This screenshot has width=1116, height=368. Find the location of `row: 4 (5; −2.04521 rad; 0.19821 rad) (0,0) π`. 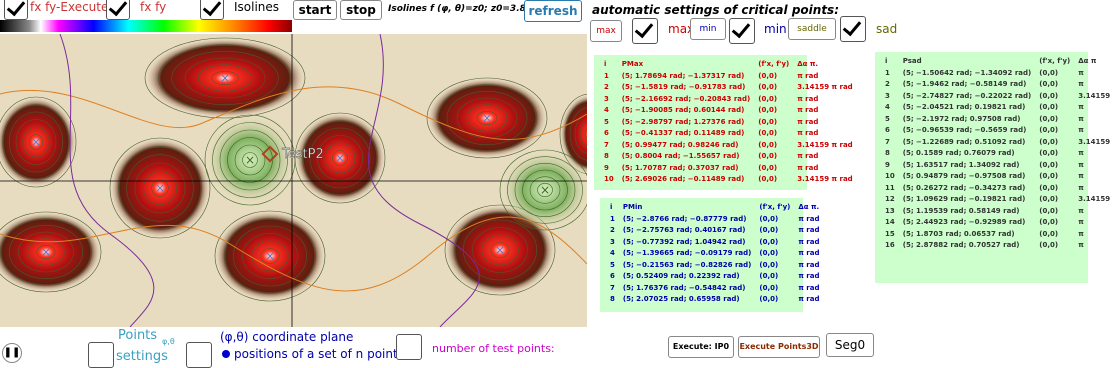

row: 4 (5; −2.04521 rad; 0.19821 rad) (0,0) π is located at coordinates (997, 108).